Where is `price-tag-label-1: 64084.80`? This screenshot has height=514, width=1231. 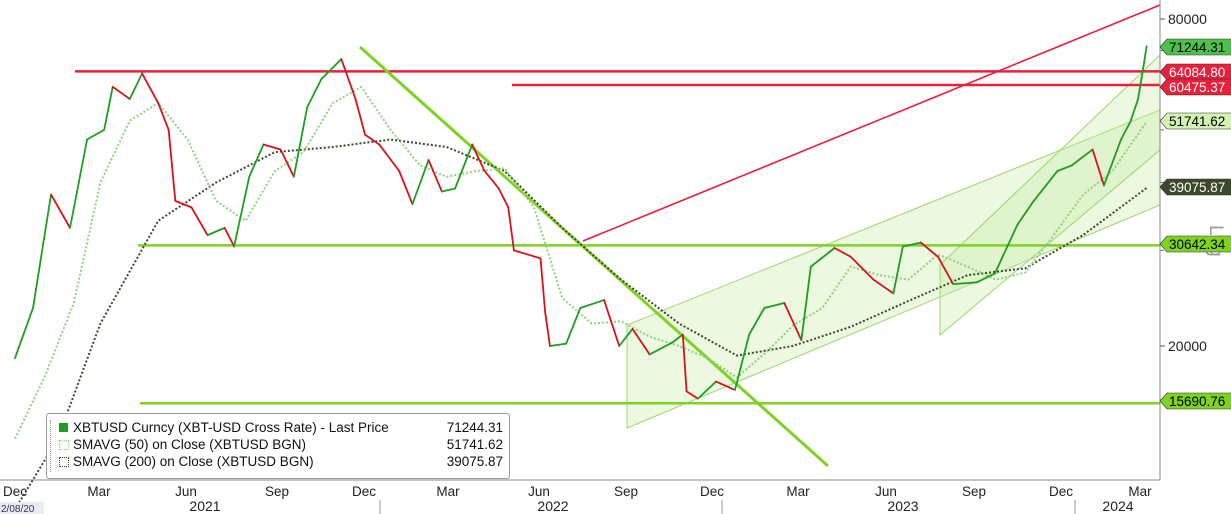
price-tag-label-1: 64084.80 is located at coordinates (1197, 72).